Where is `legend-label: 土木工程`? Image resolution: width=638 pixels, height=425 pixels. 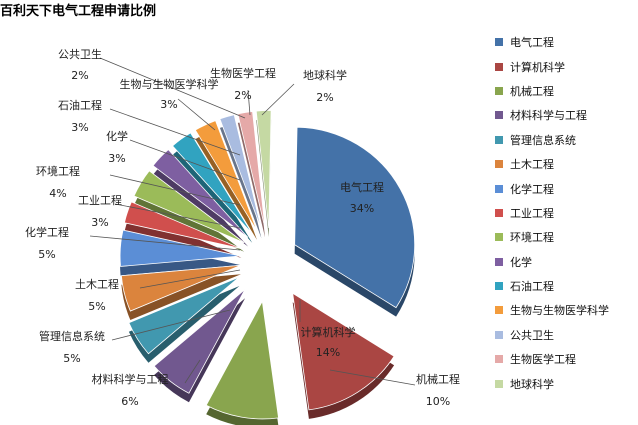
legend-label: 土木工程 is located at coordinates (532, 165).